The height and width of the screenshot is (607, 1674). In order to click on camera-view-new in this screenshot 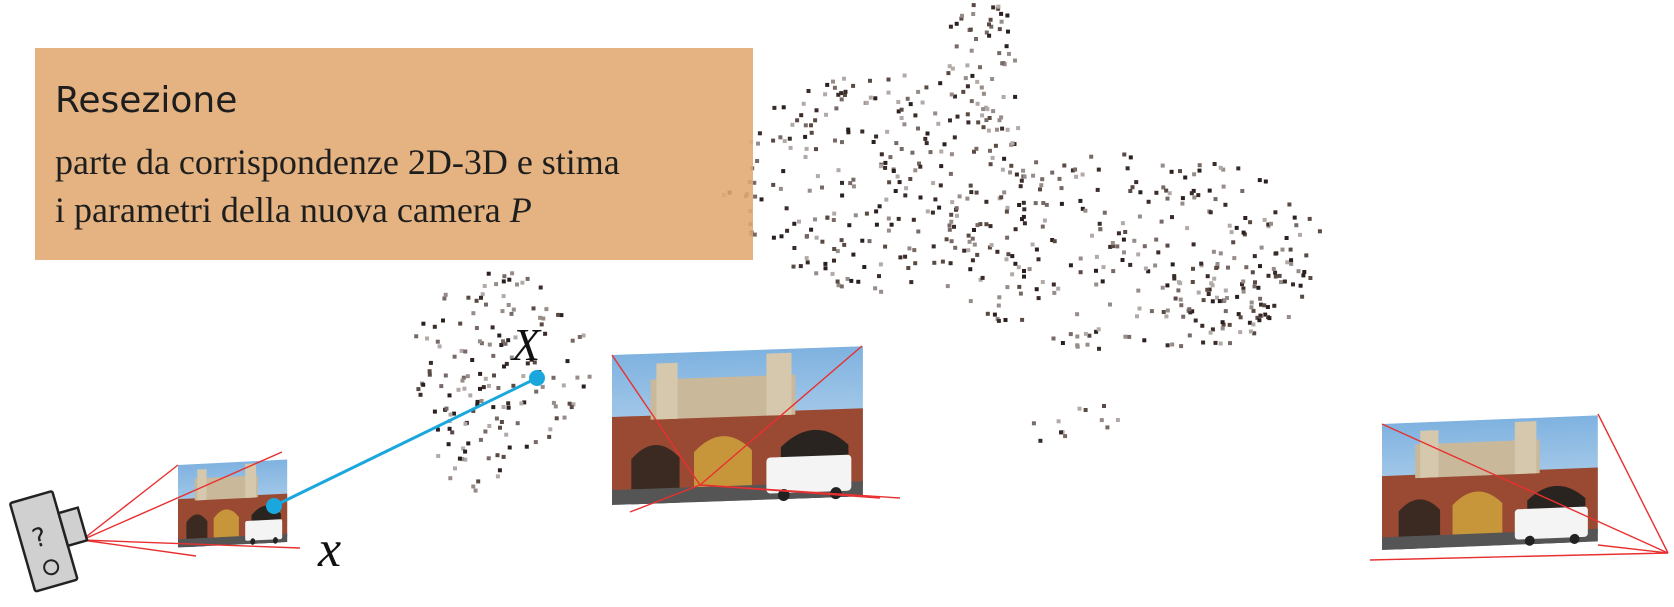, I will do `click(191, 504)`.